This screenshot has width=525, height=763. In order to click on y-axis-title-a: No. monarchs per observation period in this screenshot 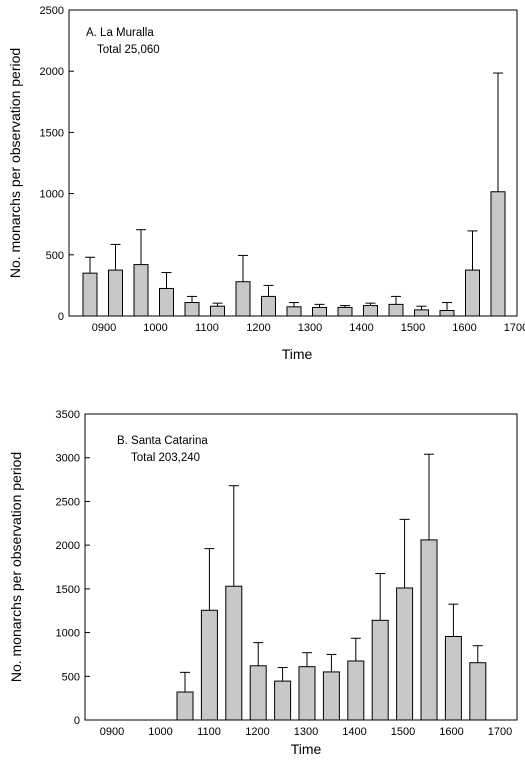, I will do `click(15, 163)`.